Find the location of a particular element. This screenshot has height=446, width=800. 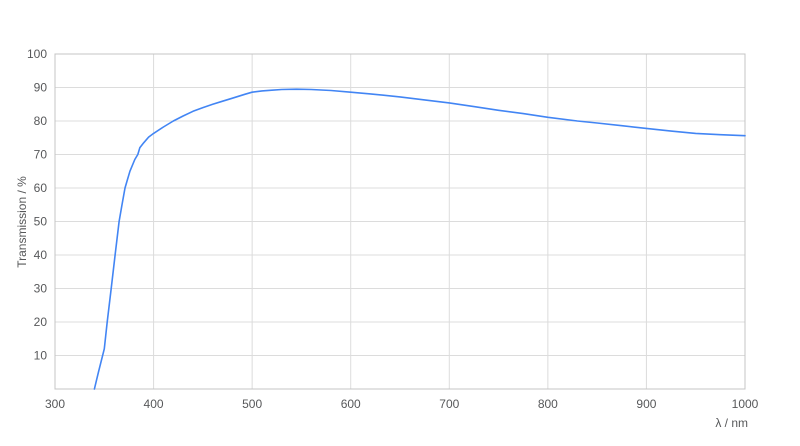

y-tick-label: 40 is located at coordinates (41, 255).